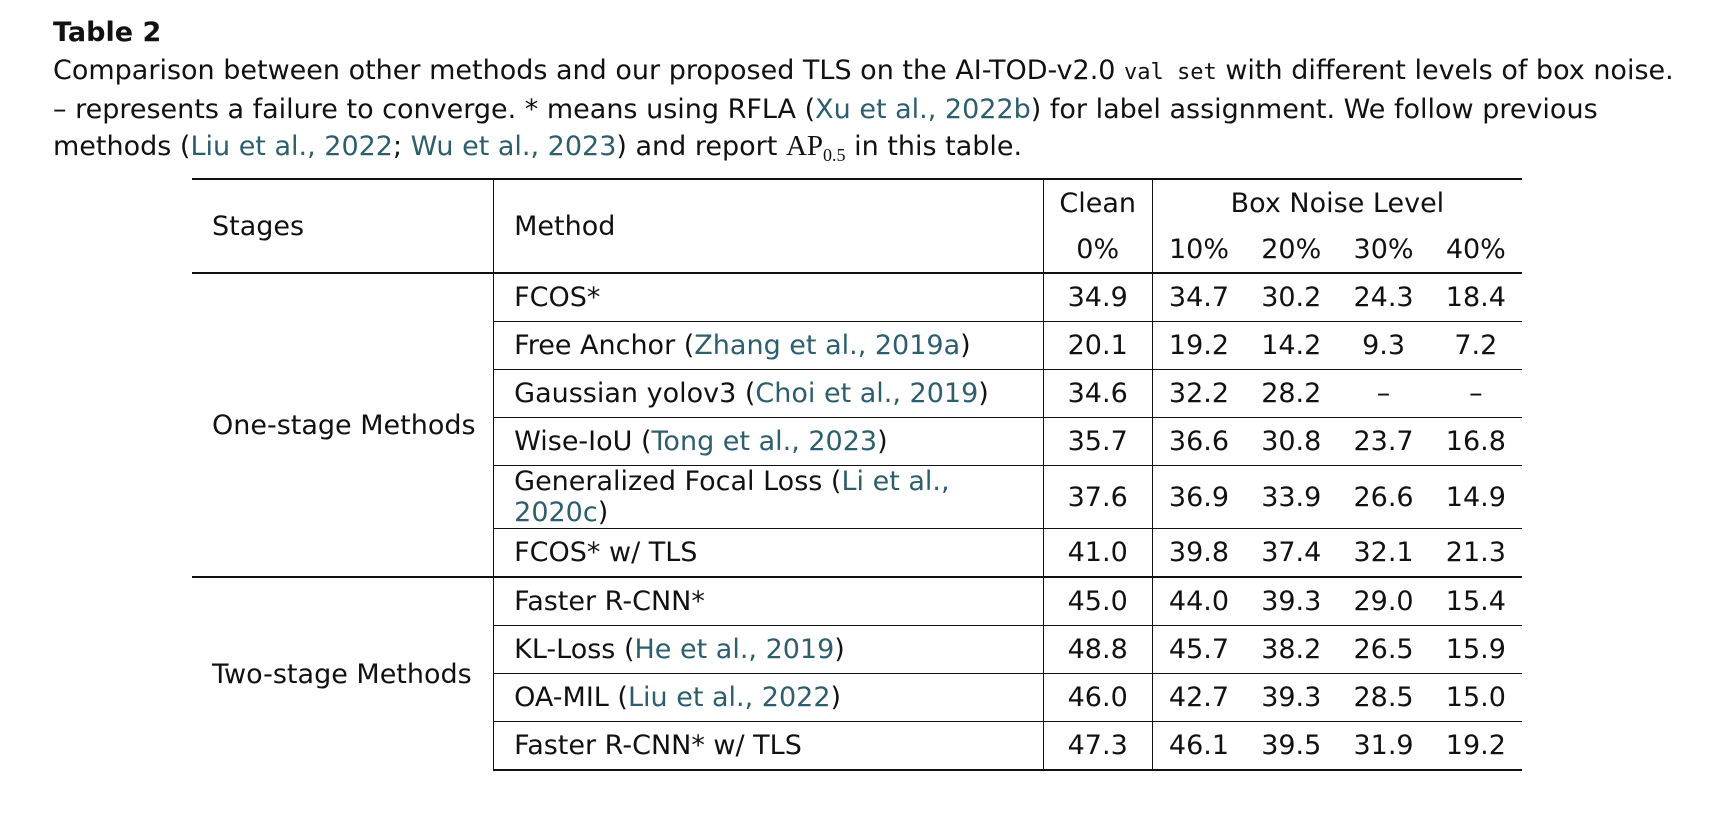 The height and width of the screenshot is (826, 1734). Describe the element at coordinates (571, 697) in the screenshot. I see `method-name: OA-MIL (` at that location.